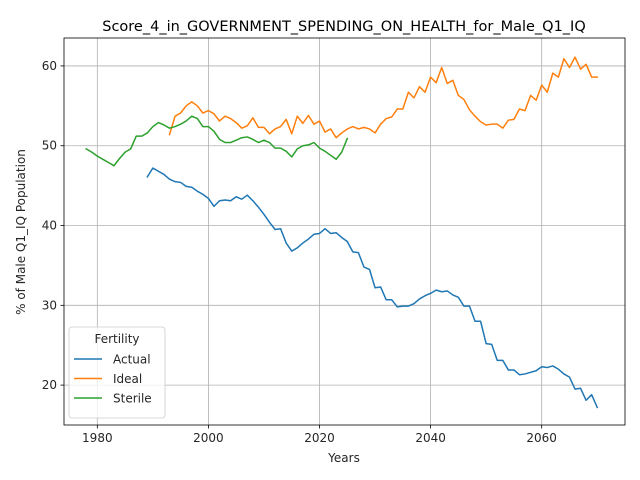 Image resolution: width=640 pixels, height=480 pixels. What do you see at coordinates (49, 385) in the screenshot?
I see `y-tick-label: 20` at bounding box center [49, 385].